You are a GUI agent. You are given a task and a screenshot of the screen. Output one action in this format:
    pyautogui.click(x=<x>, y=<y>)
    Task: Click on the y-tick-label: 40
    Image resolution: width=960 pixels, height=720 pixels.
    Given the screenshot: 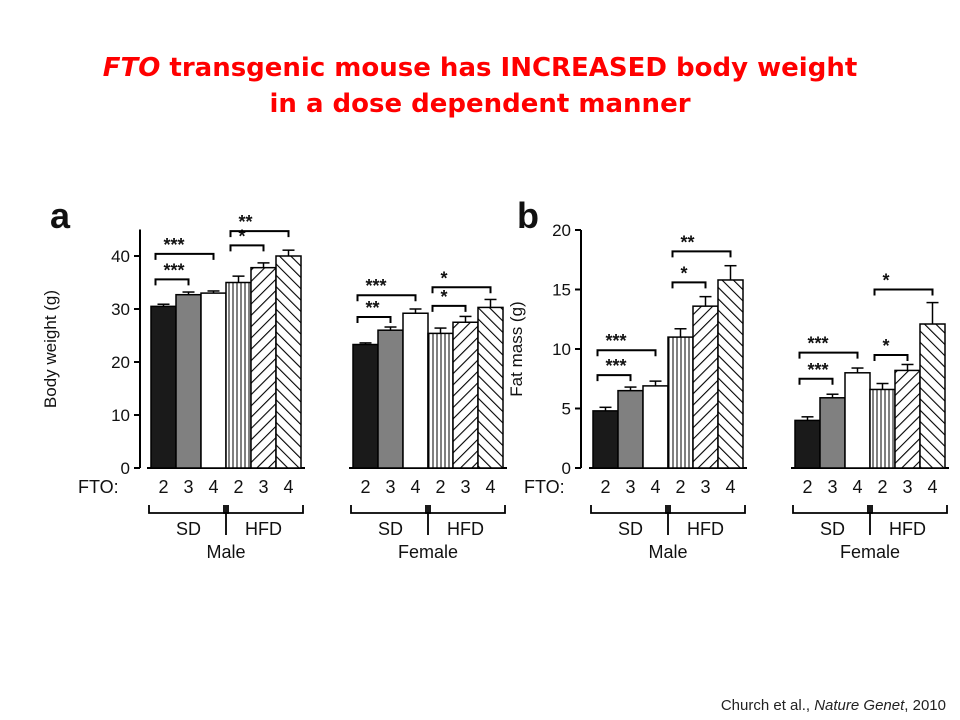 What is the action you would take?
    pyautogui.click(x=120, y=256)
    